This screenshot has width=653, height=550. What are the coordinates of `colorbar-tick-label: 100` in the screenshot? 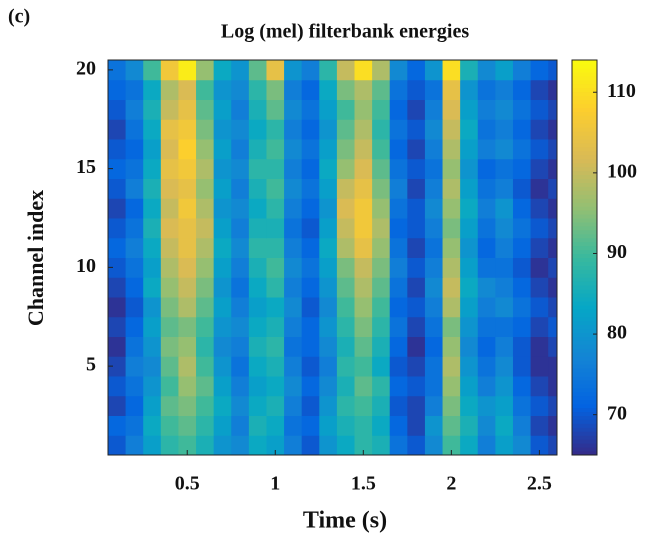 It's located at (622, 171).